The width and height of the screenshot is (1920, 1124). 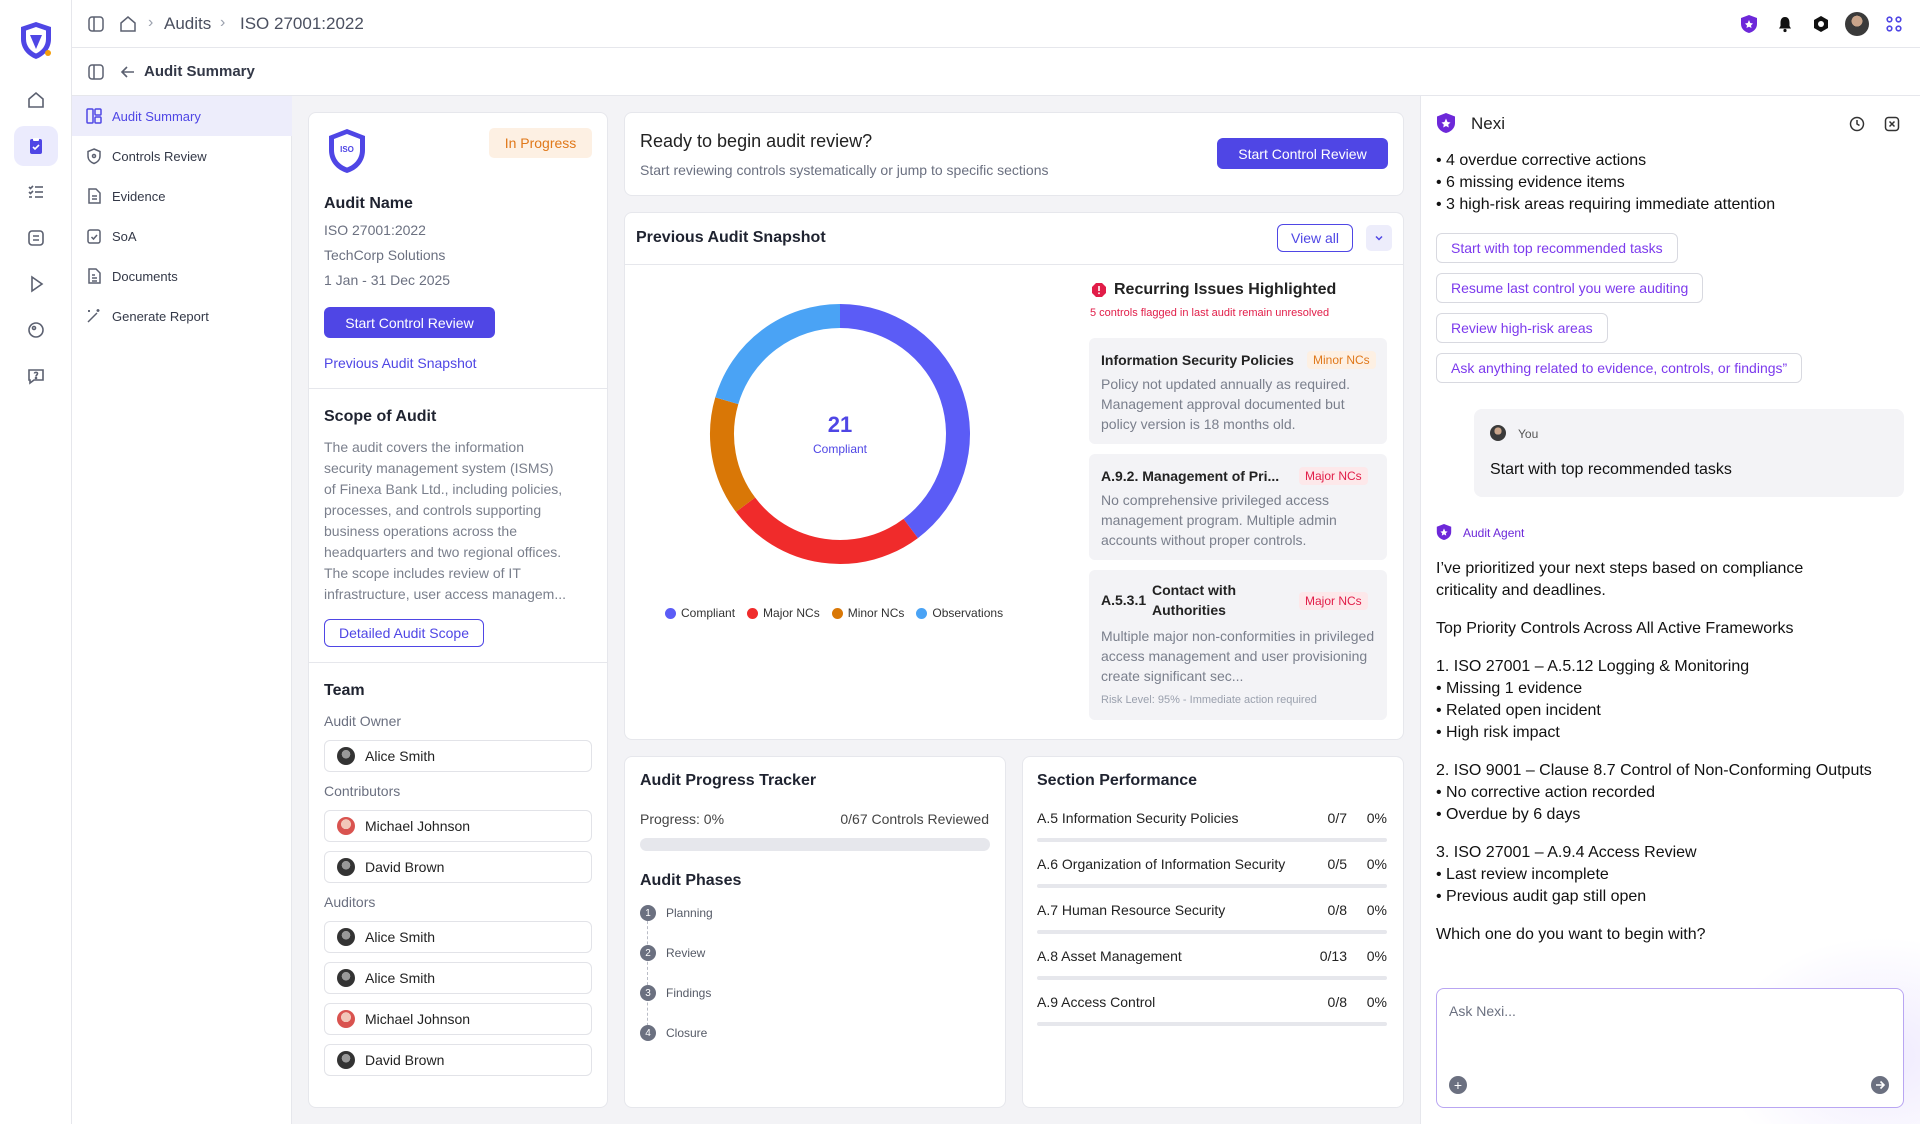 I want to click on send-icon, so click(x=1880, y=1085).